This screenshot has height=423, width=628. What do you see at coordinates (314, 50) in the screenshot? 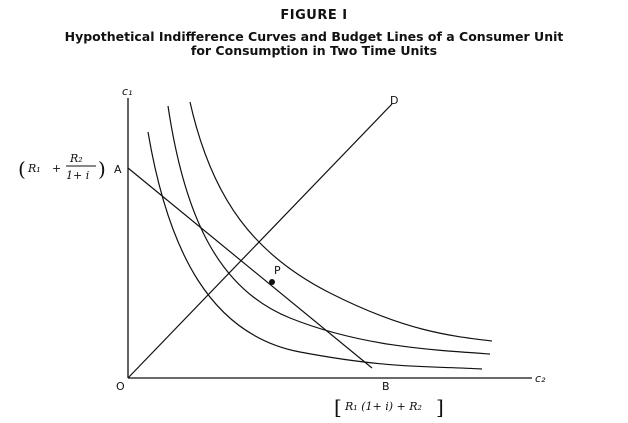
I see `figure-title-line-2: for Consumption in Two Time Units` at bounding box center [314, 50].